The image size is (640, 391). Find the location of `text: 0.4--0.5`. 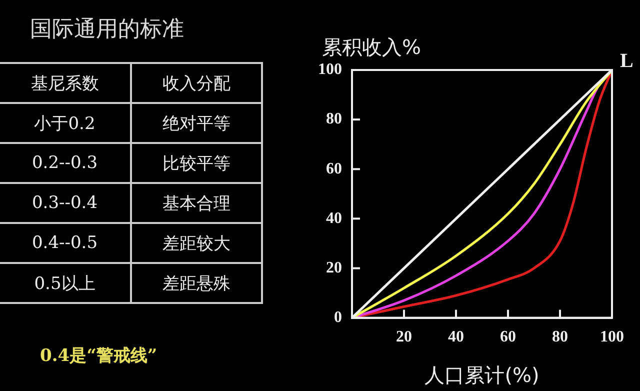

text: 0.4--0.5 is located at coordinates (65, 243).